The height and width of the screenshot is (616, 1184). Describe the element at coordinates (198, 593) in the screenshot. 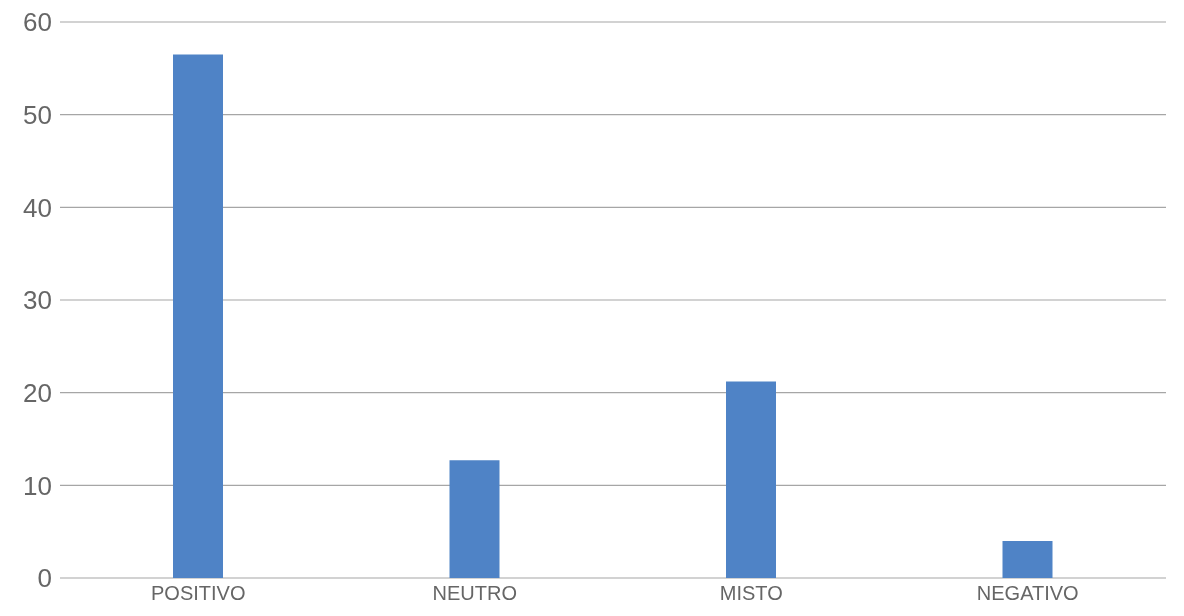

I see `x-tick-label: POSITIVO` at that location.